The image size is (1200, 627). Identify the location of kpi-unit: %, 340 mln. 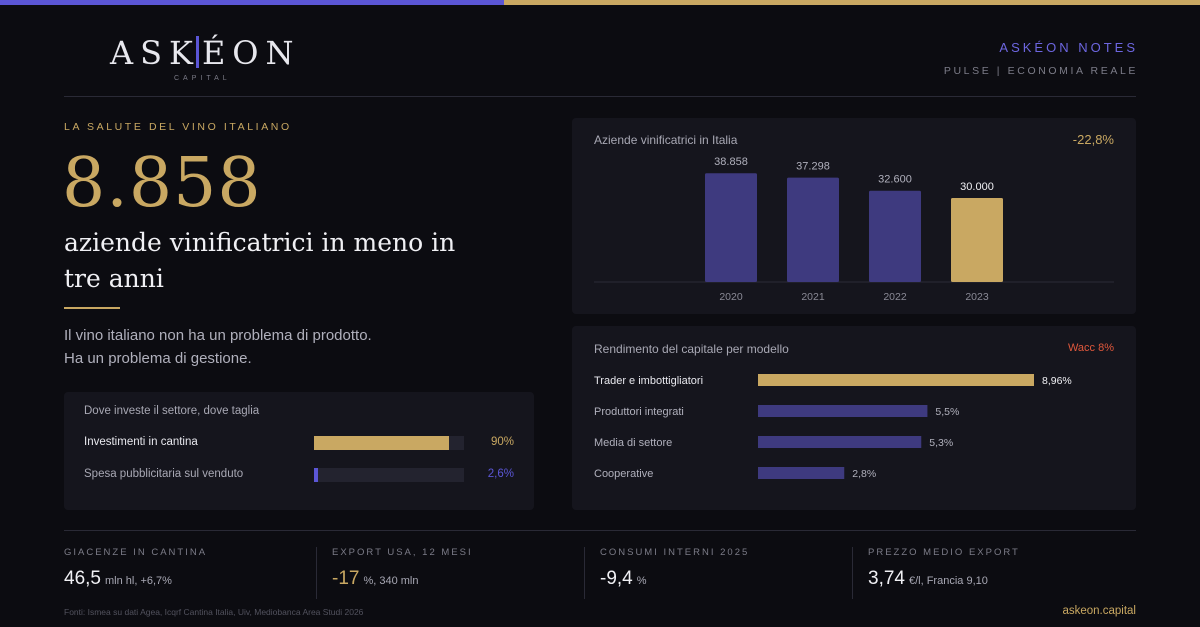
(391, 581).